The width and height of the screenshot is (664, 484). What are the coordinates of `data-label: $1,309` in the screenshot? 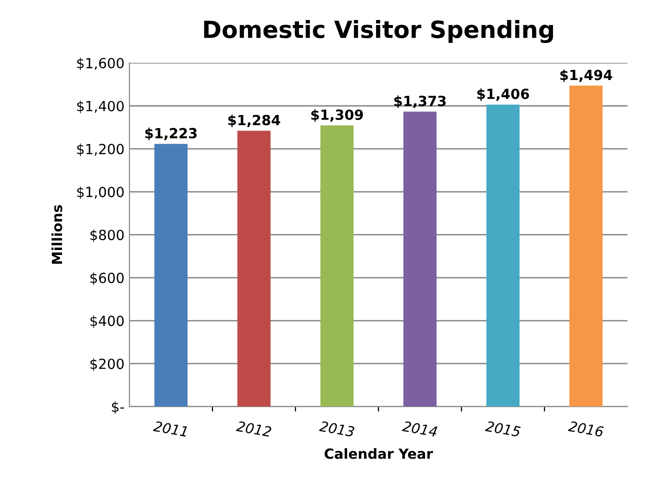 It's located at (337, 115).